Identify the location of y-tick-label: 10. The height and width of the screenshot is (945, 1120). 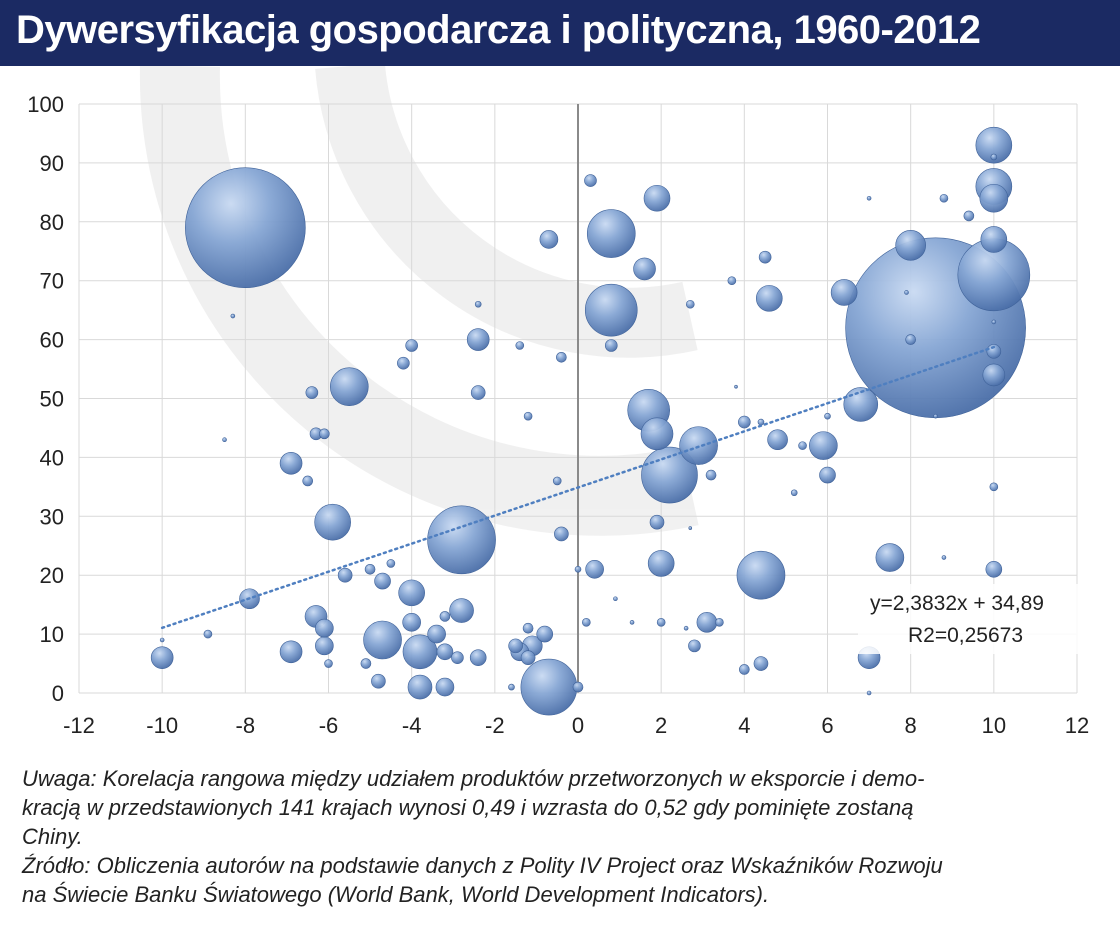
(52, 634).